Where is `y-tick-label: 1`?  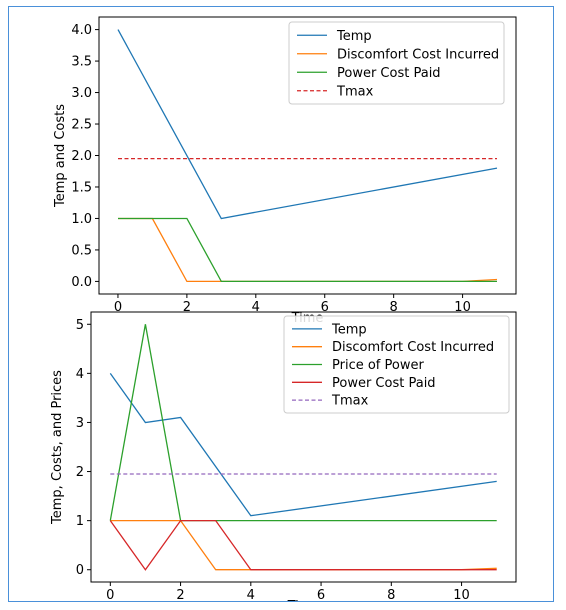
y-tick-label: 1 is located at coordinates (80, 521).